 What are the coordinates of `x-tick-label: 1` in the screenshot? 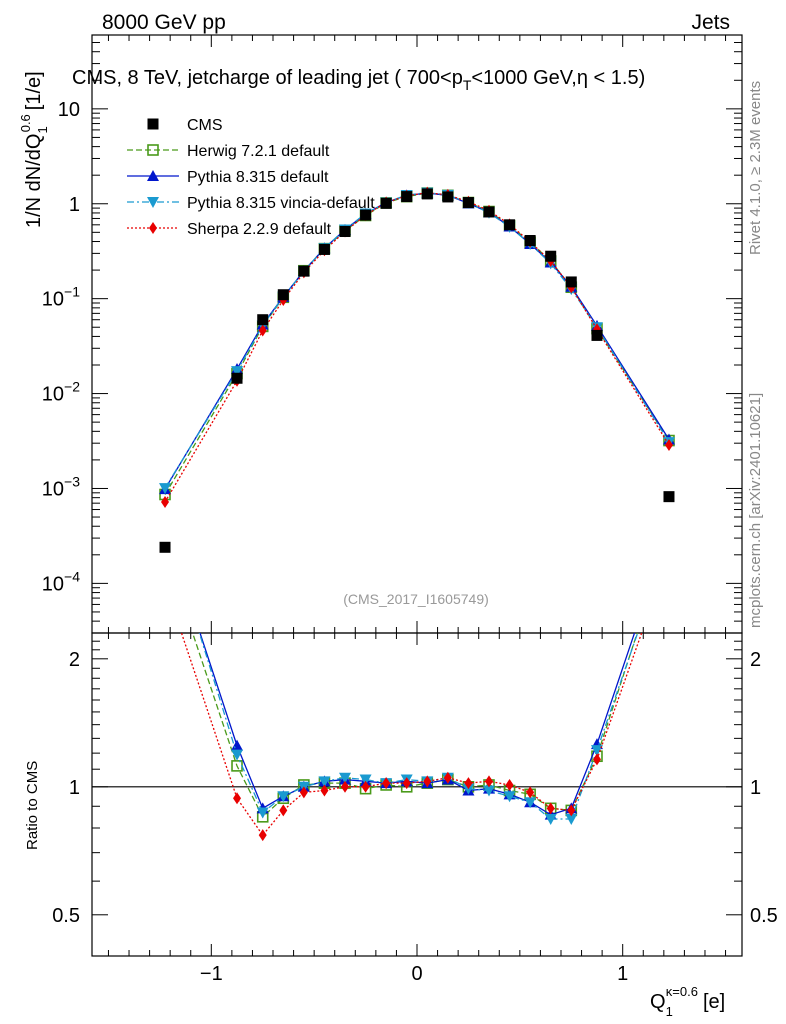 It's located at (622, 974).